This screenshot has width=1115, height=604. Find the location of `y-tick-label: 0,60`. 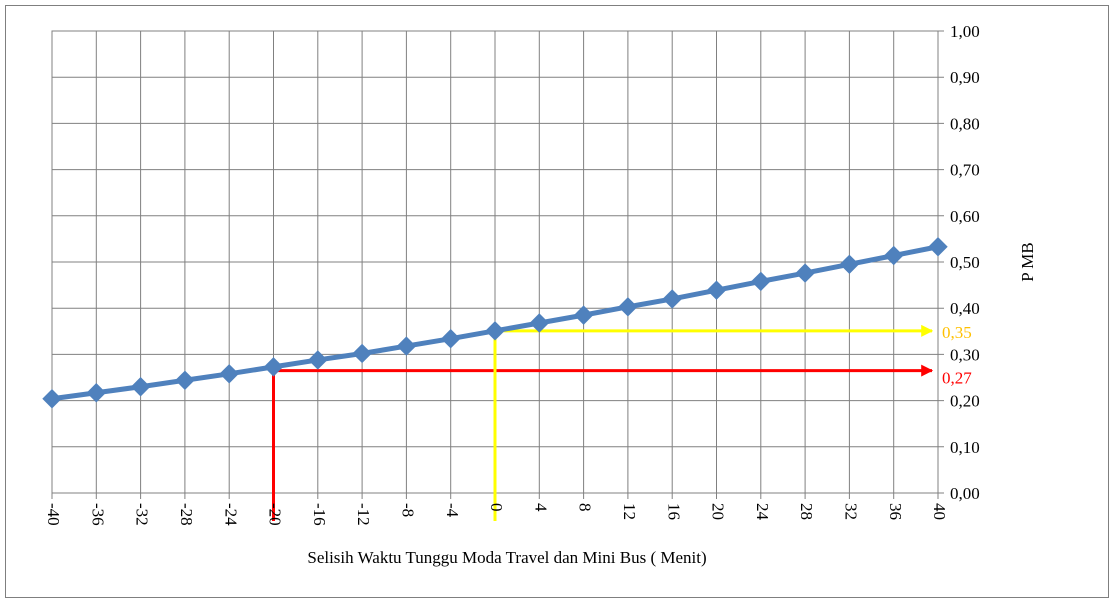

y-tick-label: 0,60 is located at coordinates (965, 216).